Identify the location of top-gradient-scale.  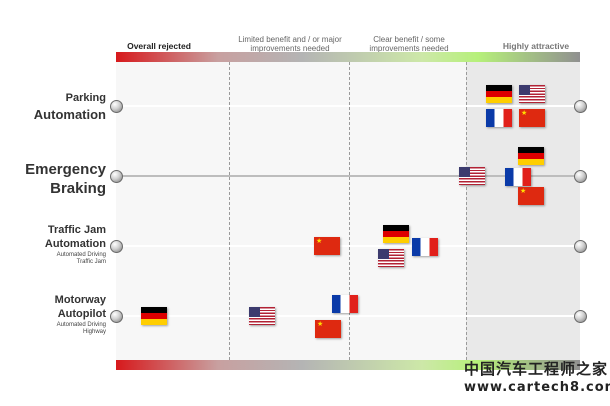
(348, 57).